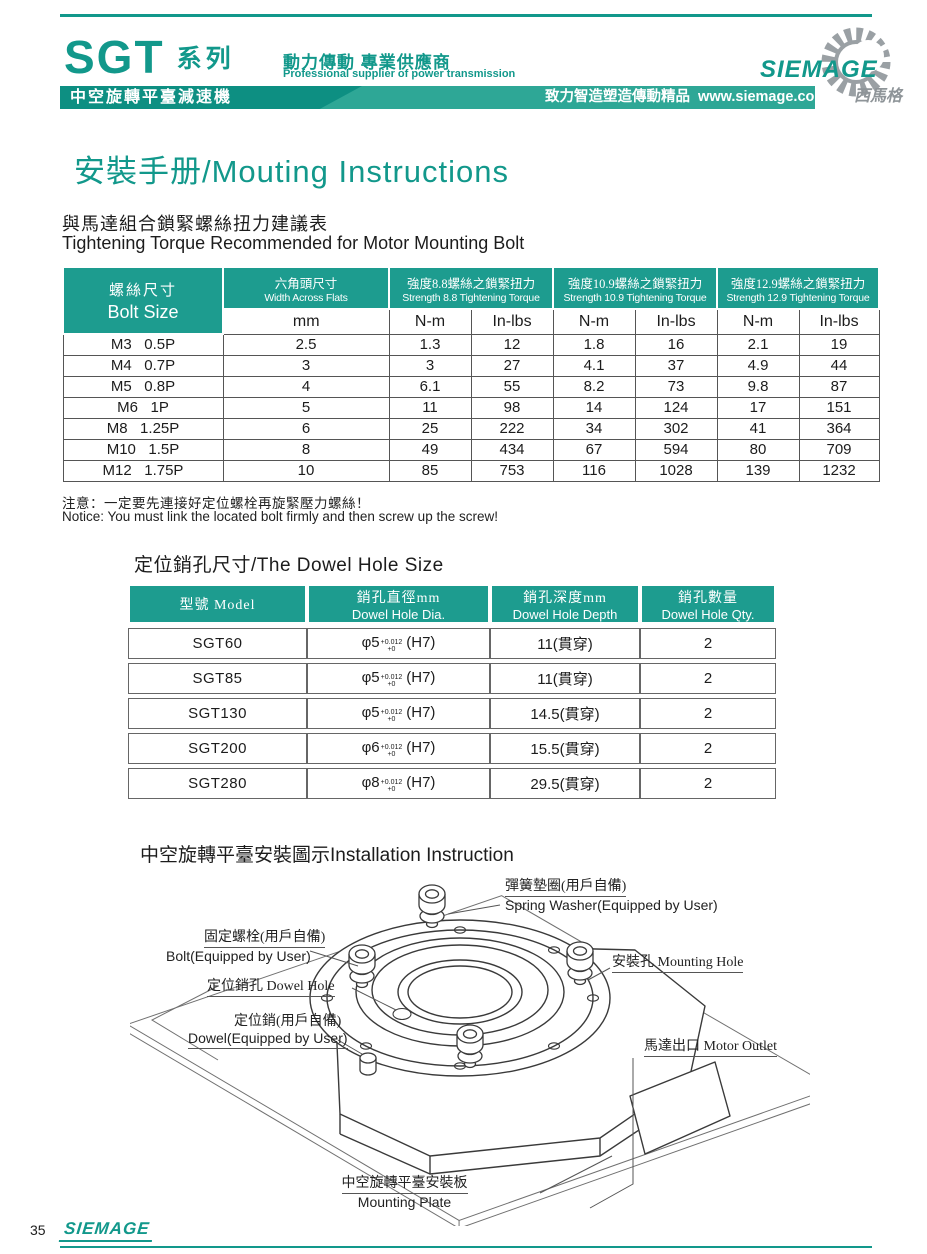 The height and width of the screenshot is (1254, 927). I want to click on flange-holes-drawing, so click(460, 998).